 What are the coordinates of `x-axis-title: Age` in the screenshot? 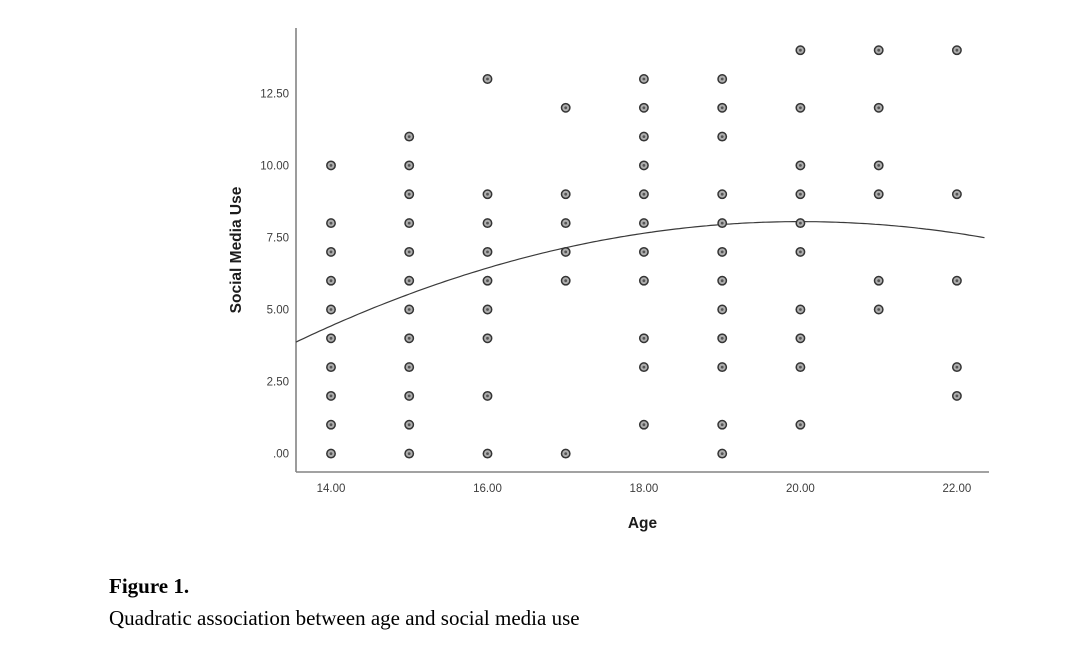 It's located at (643, 523).